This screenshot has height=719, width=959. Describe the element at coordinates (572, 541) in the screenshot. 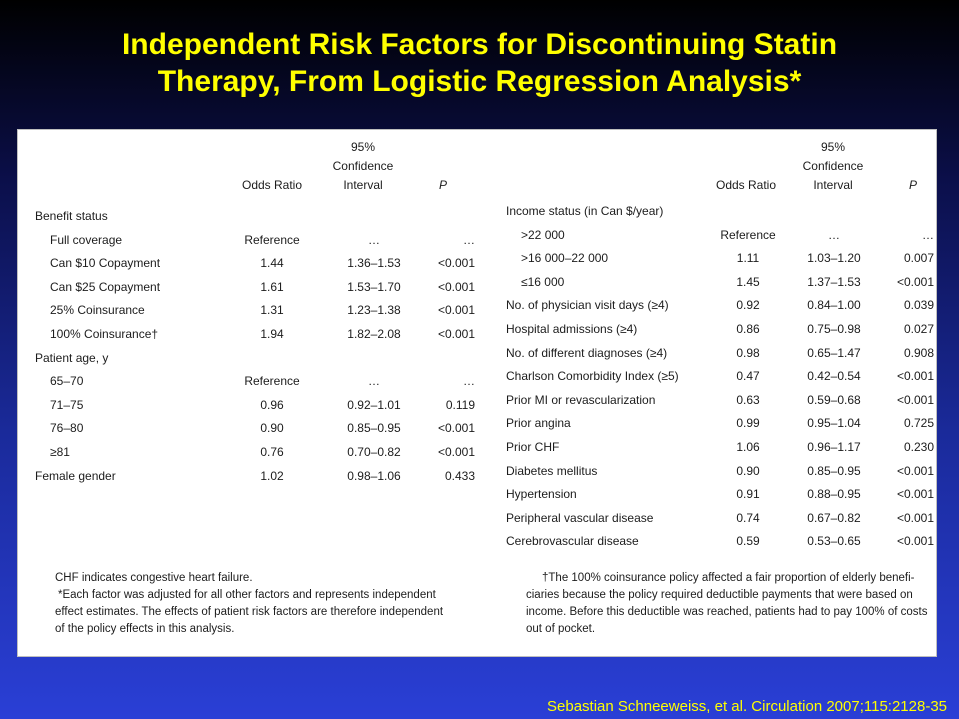

I see `row-label: Cerebrovascular disease` at that location.